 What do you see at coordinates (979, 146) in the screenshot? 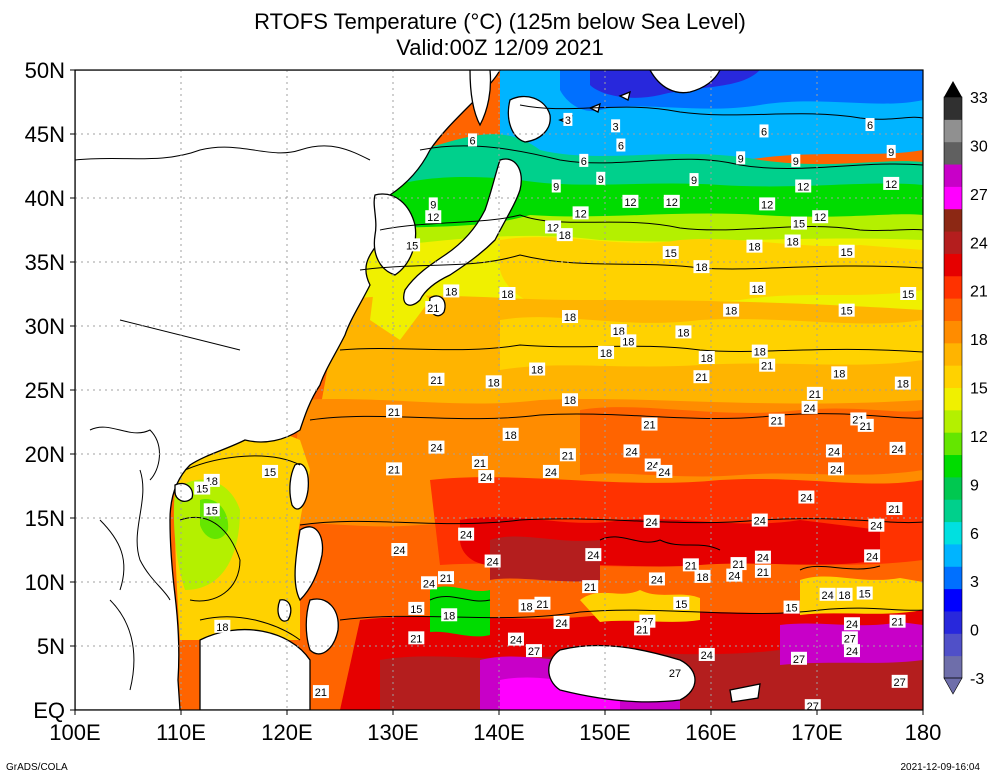
I see `colorbar-label: 30` at bounding box center [979, 146].